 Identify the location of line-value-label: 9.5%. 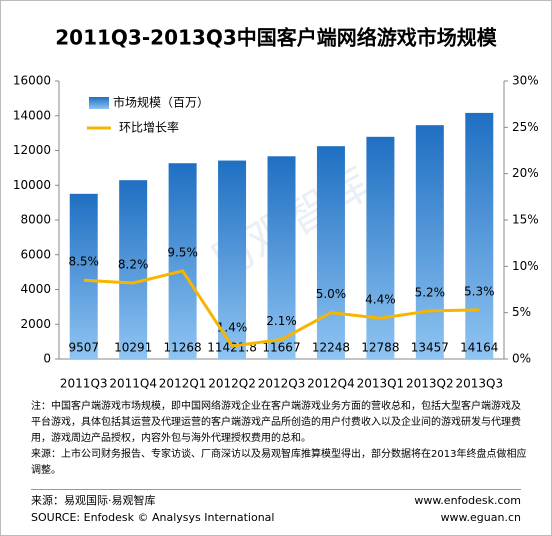
(182, 252).